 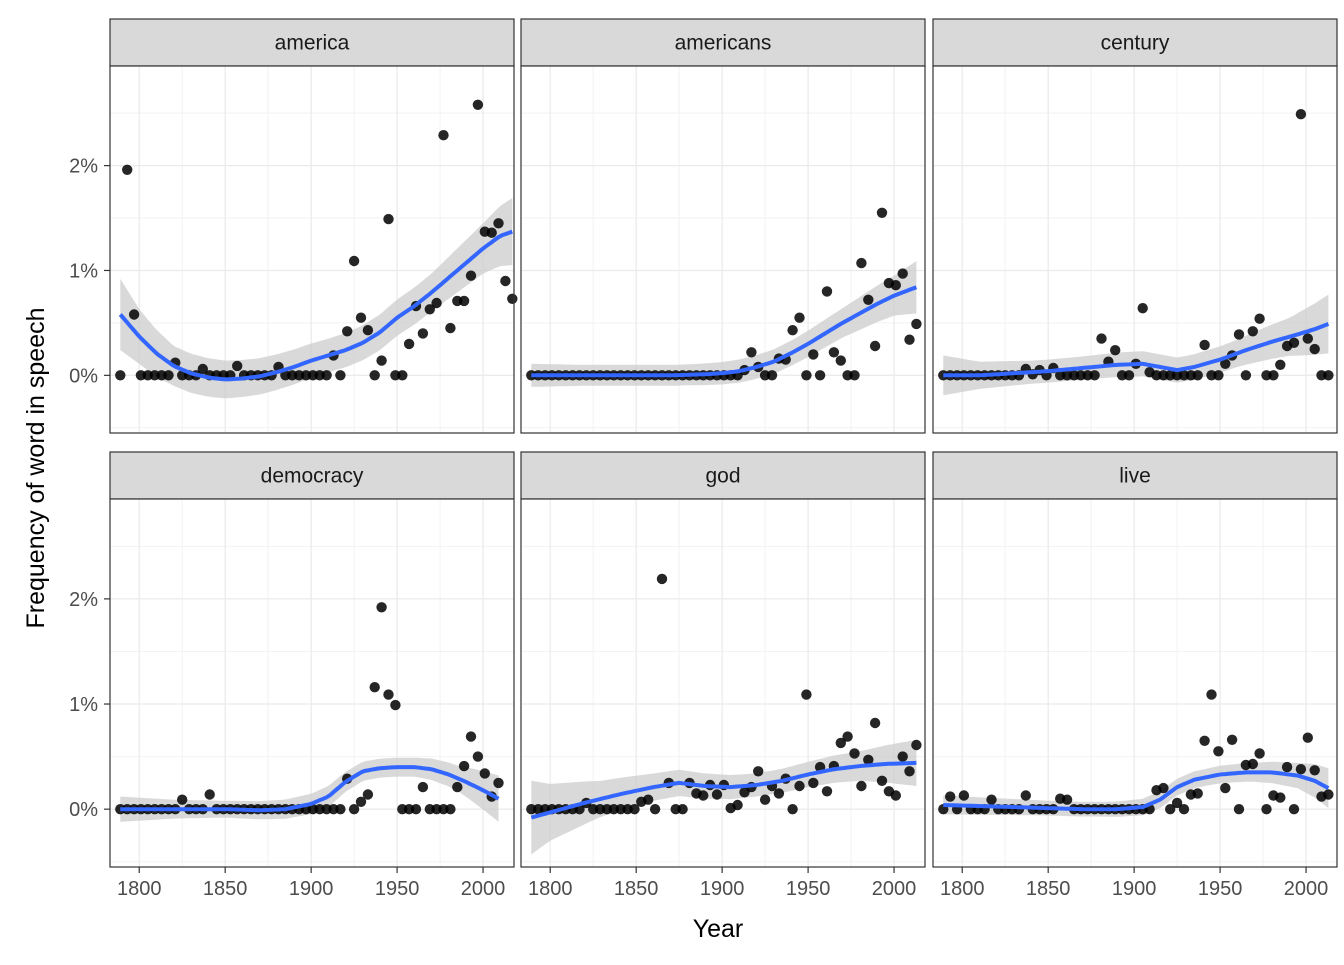 What do you see at coordinates (723, 43) in the screenshot?
I see `facet-strip-label: americans` at bounding box center [723, 43].